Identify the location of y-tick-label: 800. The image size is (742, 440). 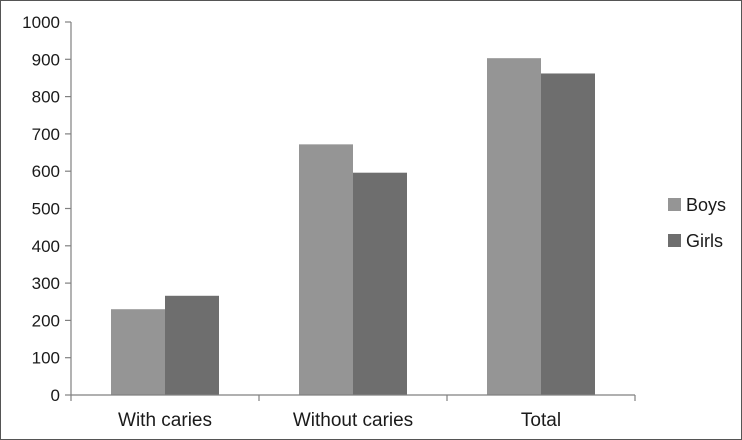
(46, 97).